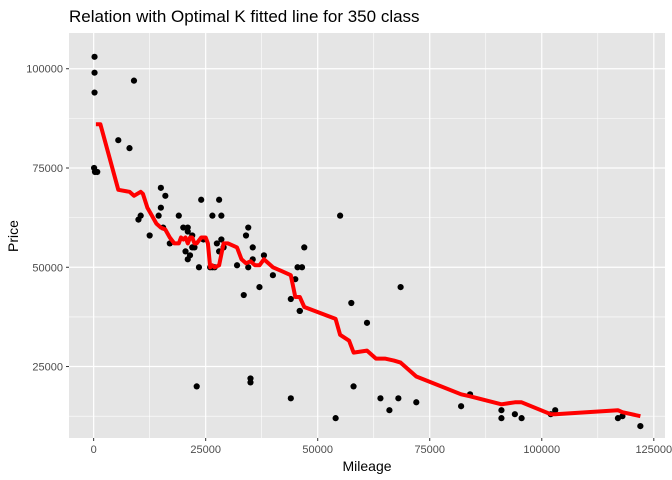  What do you see at coordinates (94, 450) in the screenshot?
I see `x-tick-label: 0` at bounding box center [94, 450].